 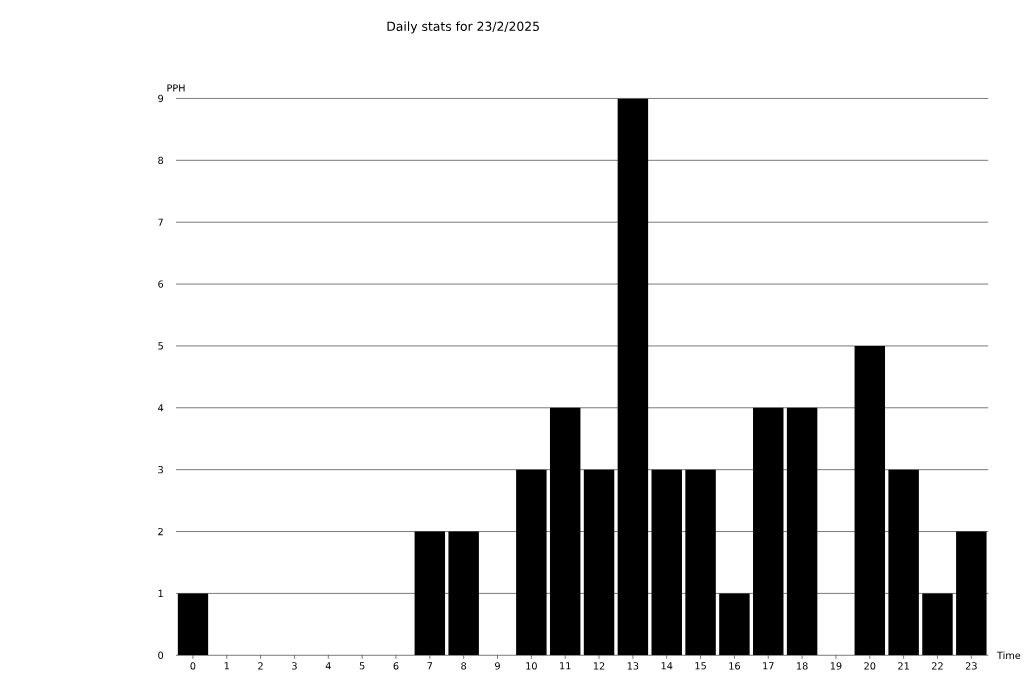 What do you see at coordinates (161, 160) in the screenshot?
I see `y-tick-label: 8` at bounding box center [161, 160].